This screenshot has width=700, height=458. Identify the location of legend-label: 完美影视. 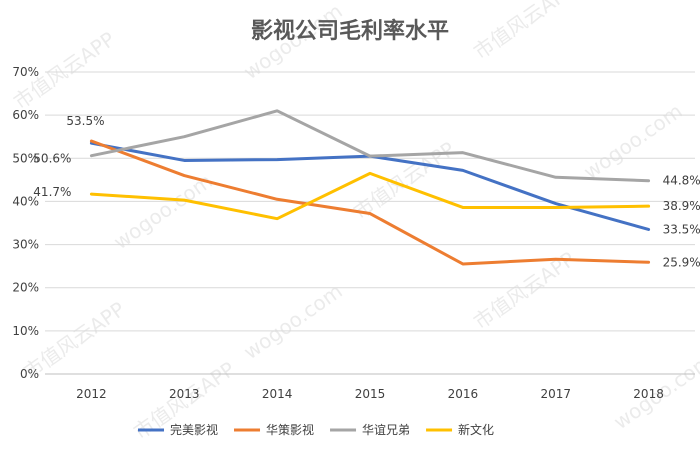
(194, 429).